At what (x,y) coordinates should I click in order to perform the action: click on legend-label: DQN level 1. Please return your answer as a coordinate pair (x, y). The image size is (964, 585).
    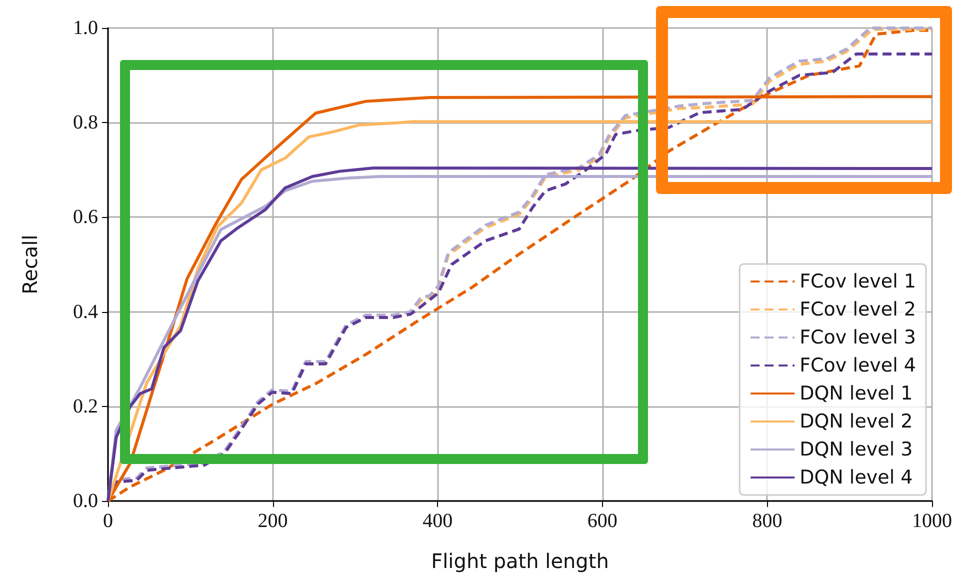
    Looking at the image, I should click on (856, 393).